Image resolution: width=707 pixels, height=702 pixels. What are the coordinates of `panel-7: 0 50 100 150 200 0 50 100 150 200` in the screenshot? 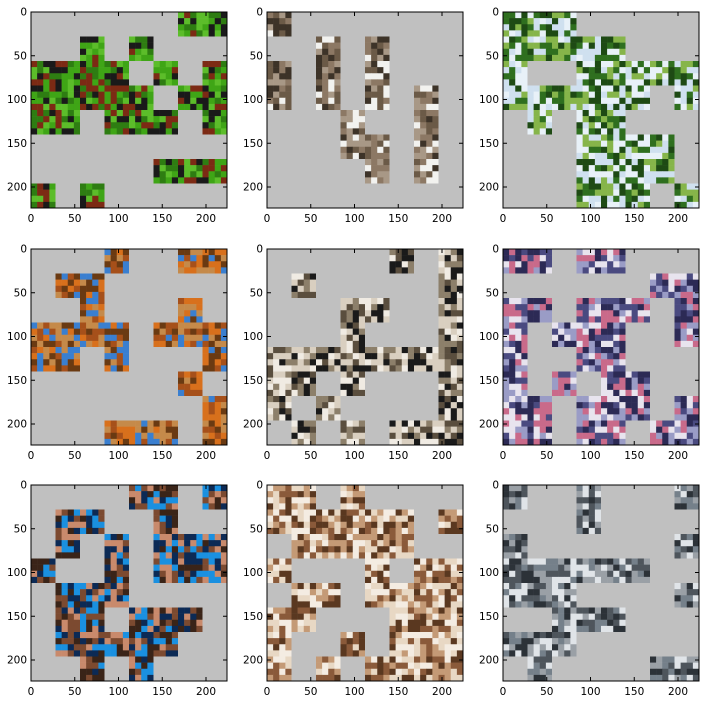 It's located at (117, 589).